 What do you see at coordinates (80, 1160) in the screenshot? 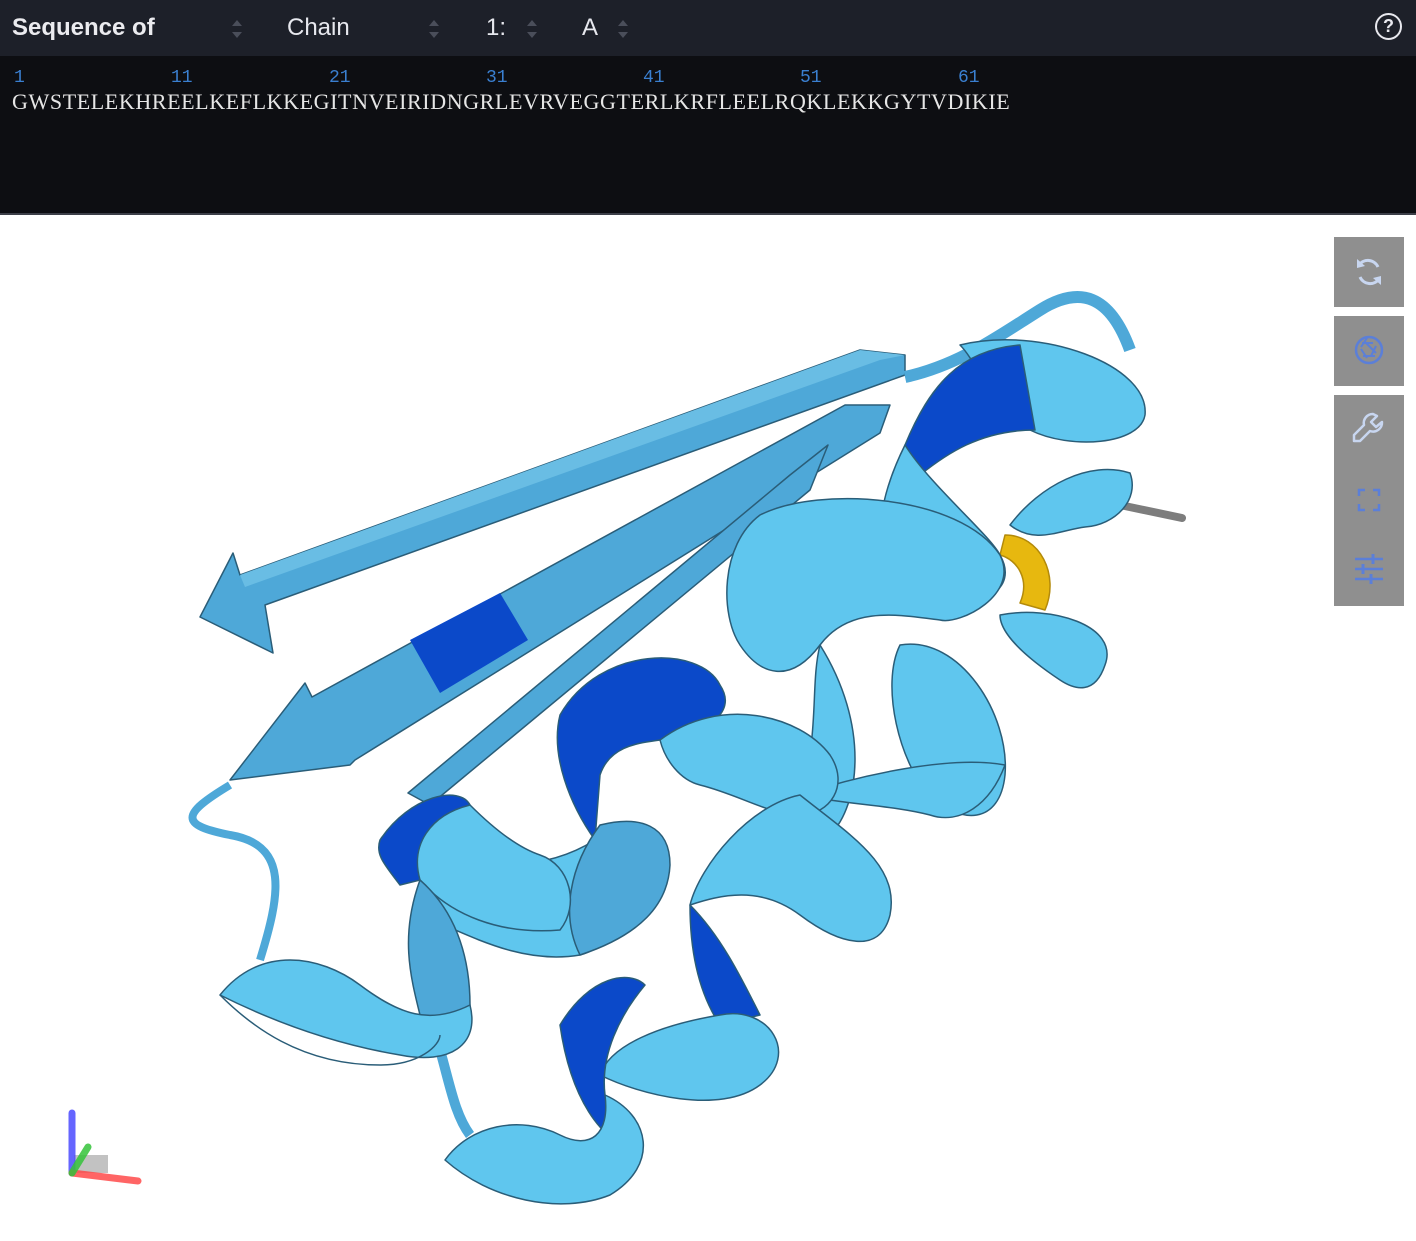
I see `y-axis-icon` at bounding box center [80, 1160].